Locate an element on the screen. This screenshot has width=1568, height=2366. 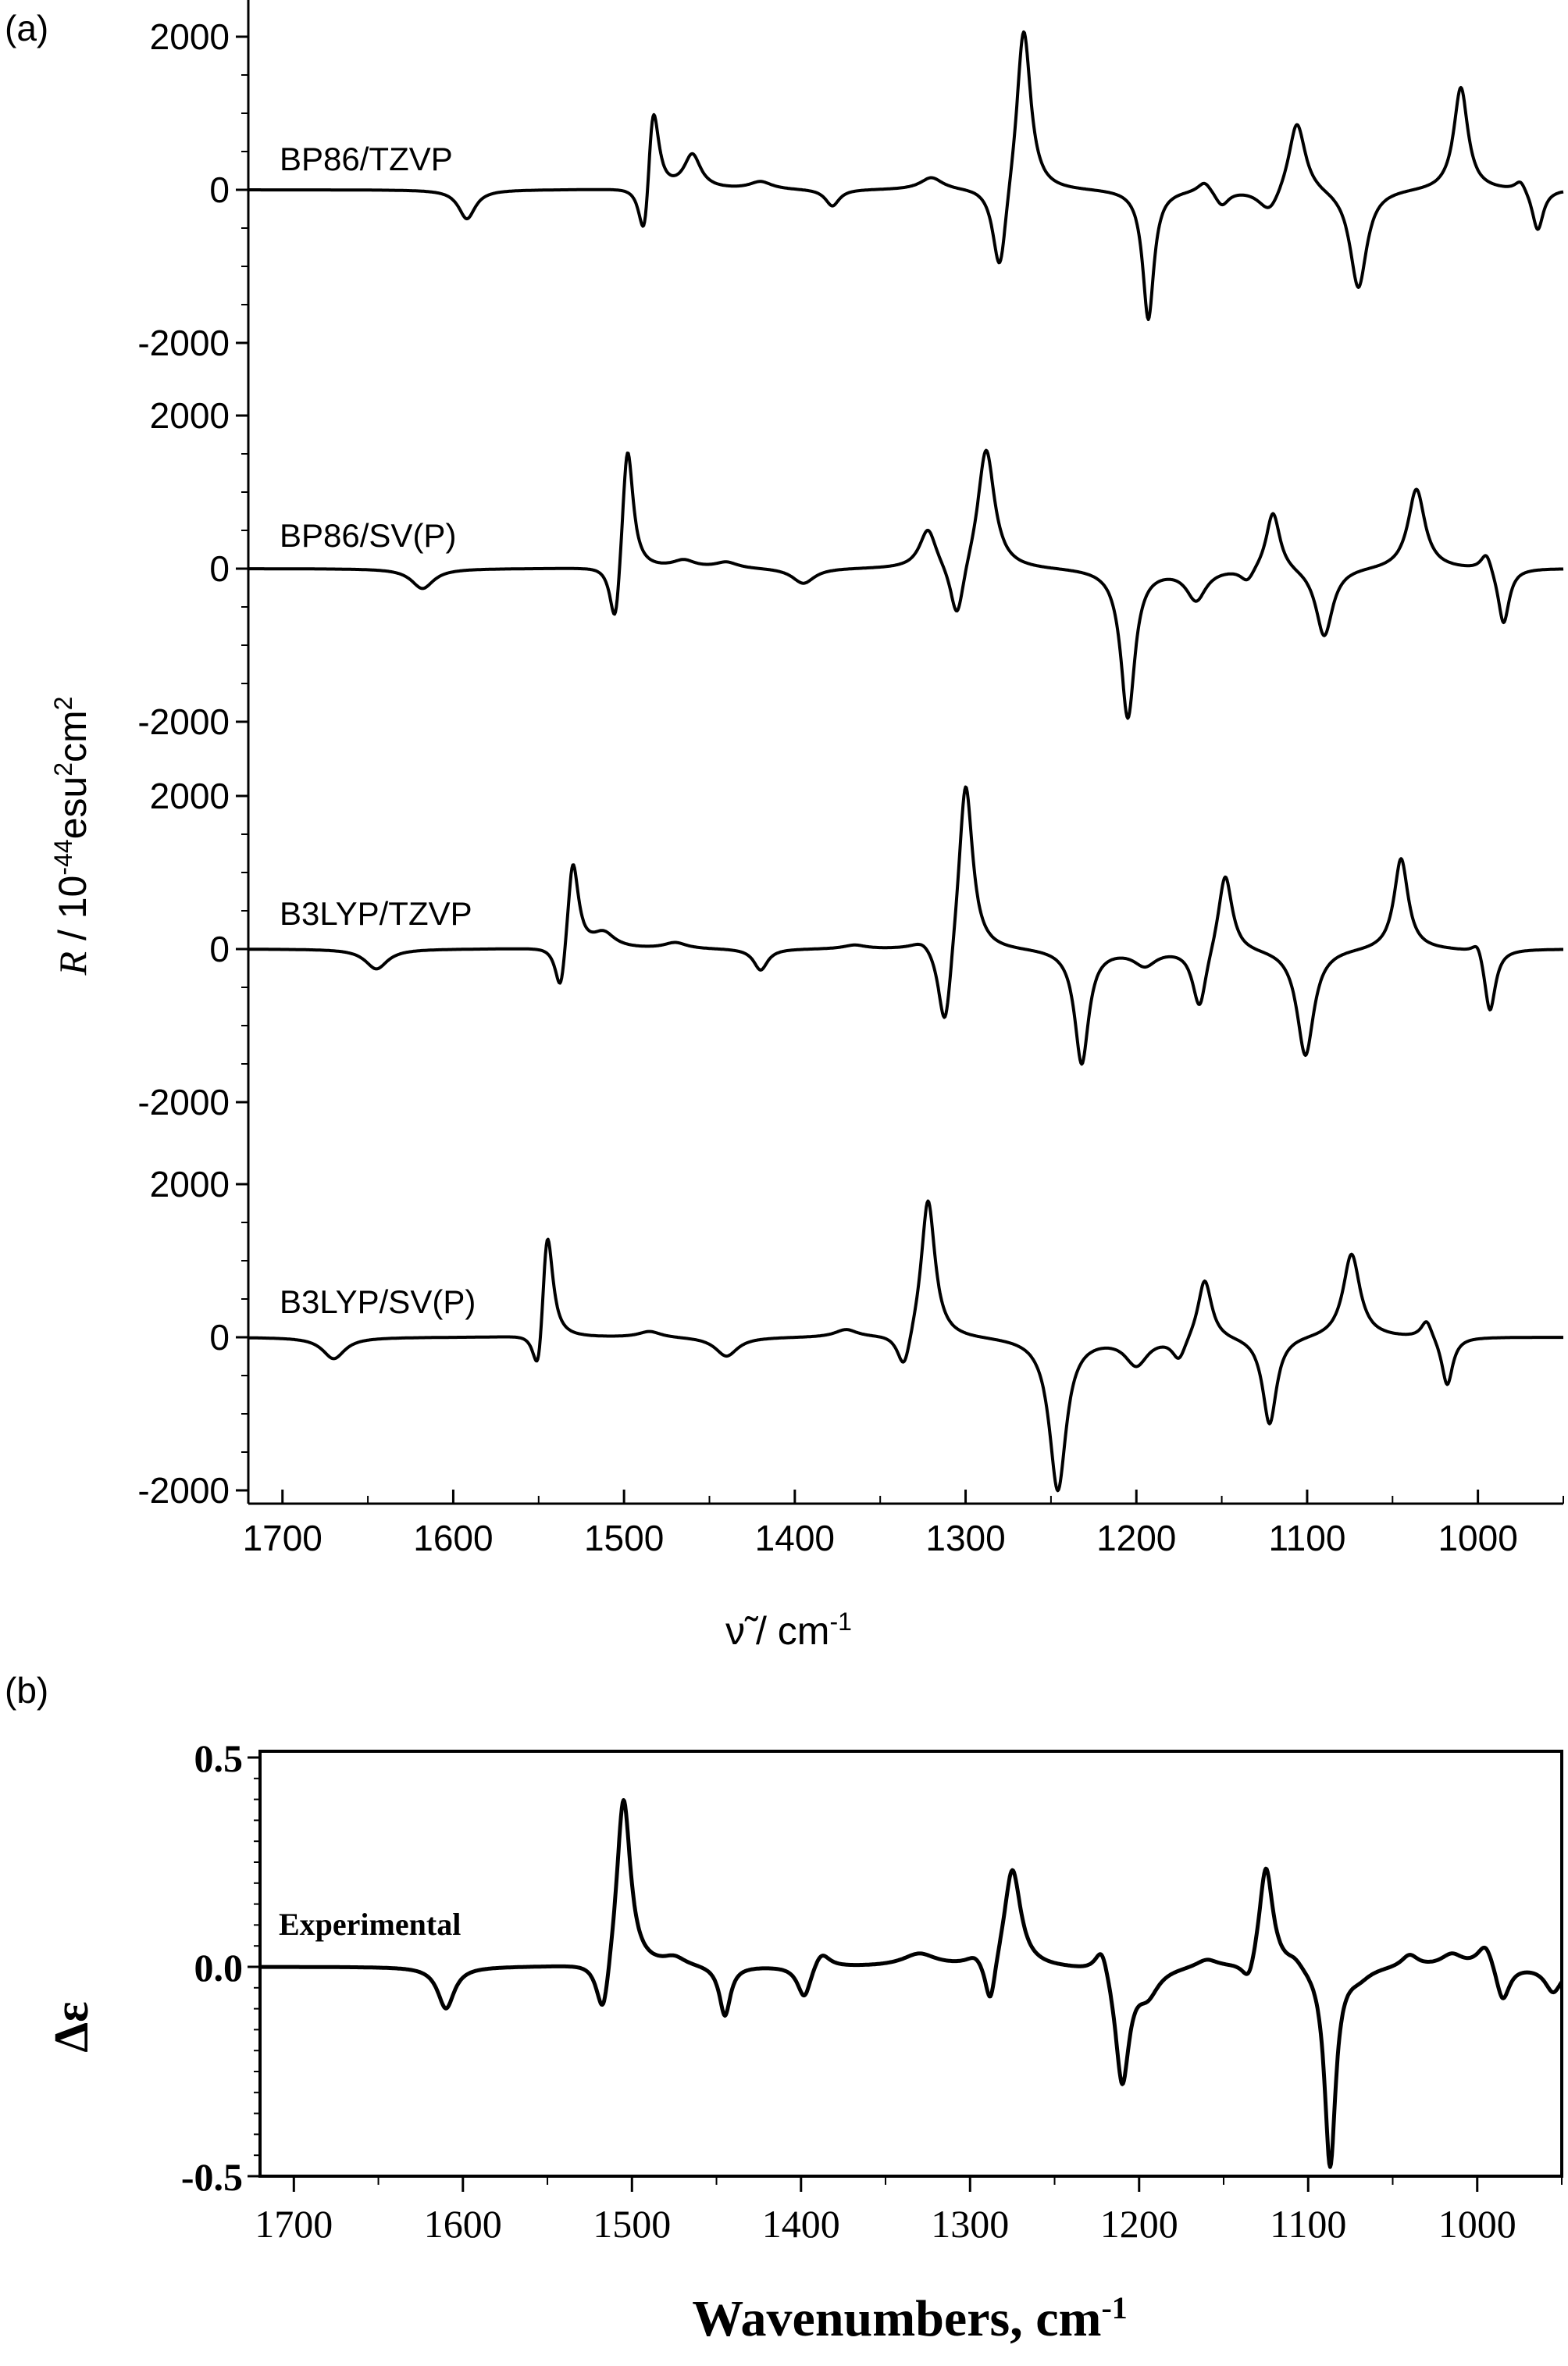
panel-b-x-tick-label: 1000 is located at coordinates (1477, 2224).